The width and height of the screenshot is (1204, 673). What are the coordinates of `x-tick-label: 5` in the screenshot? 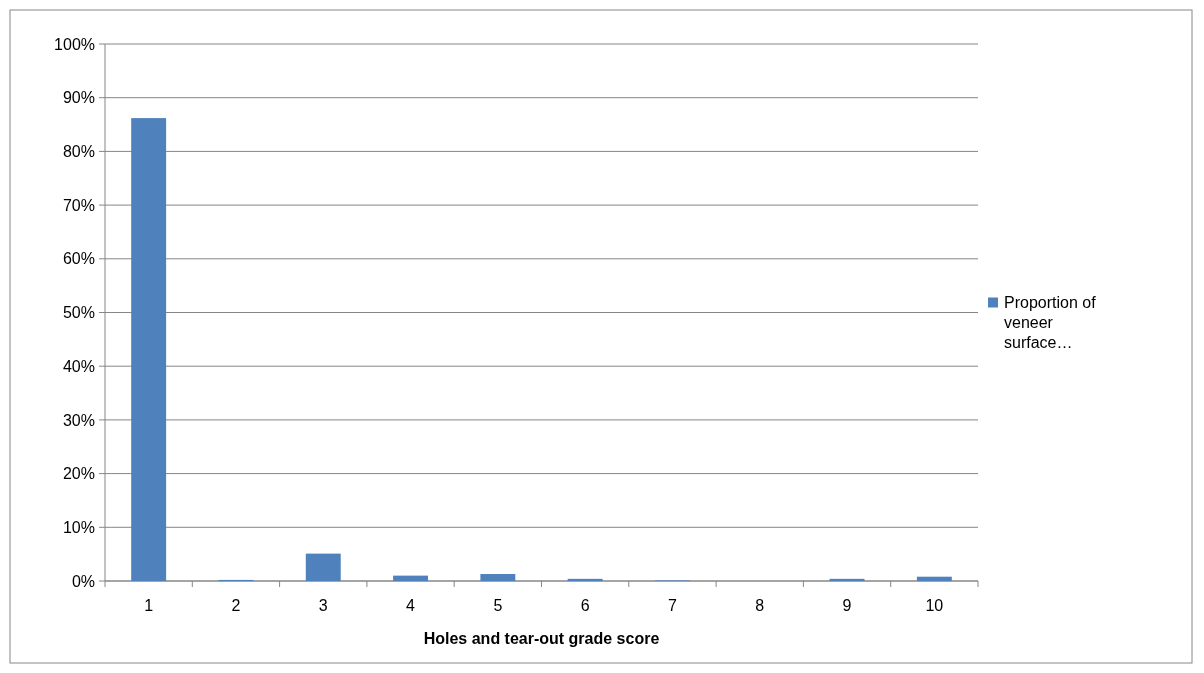 It's located at (498, 605).